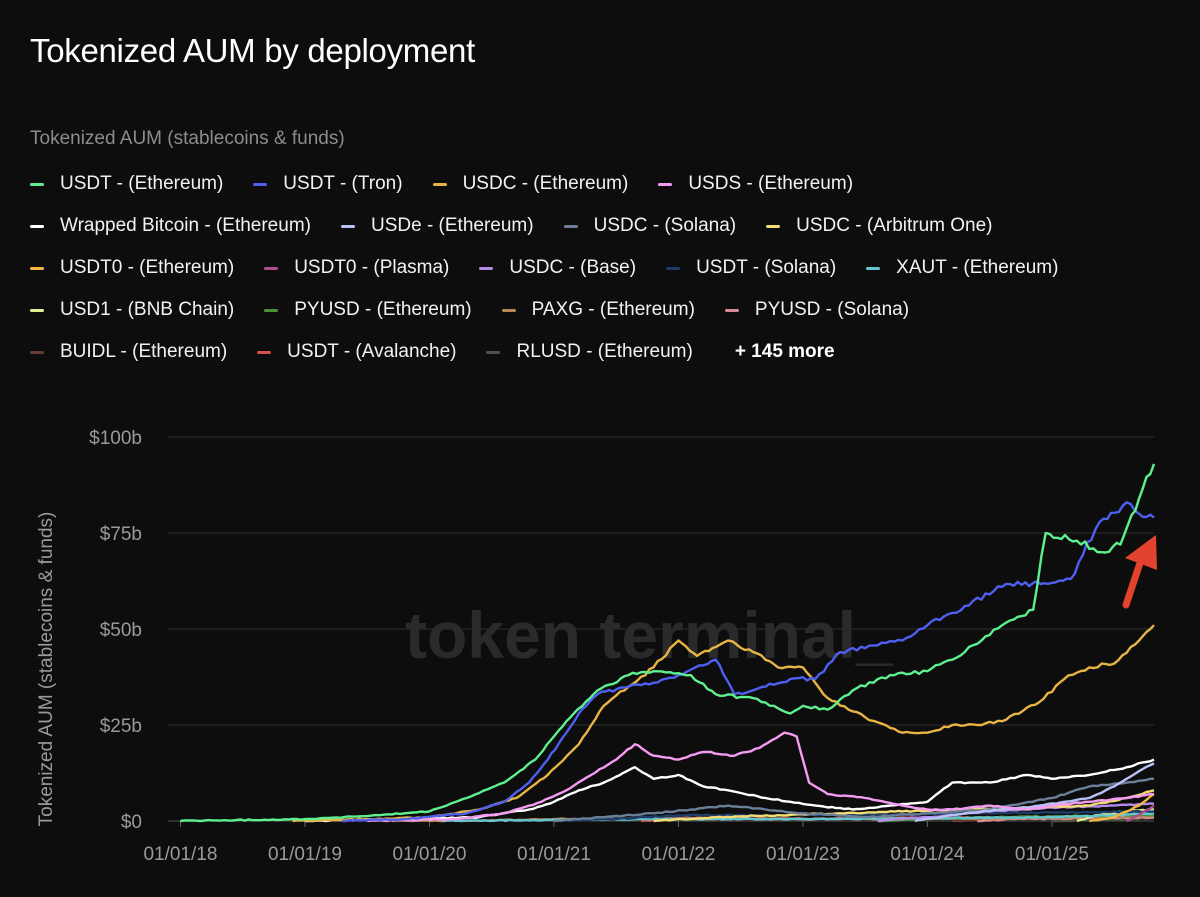 Image resolution: width=1200 pixels, height=897 pixels. I want to click on legend-label: USDT0 - (Plasma), so click(372, 267).